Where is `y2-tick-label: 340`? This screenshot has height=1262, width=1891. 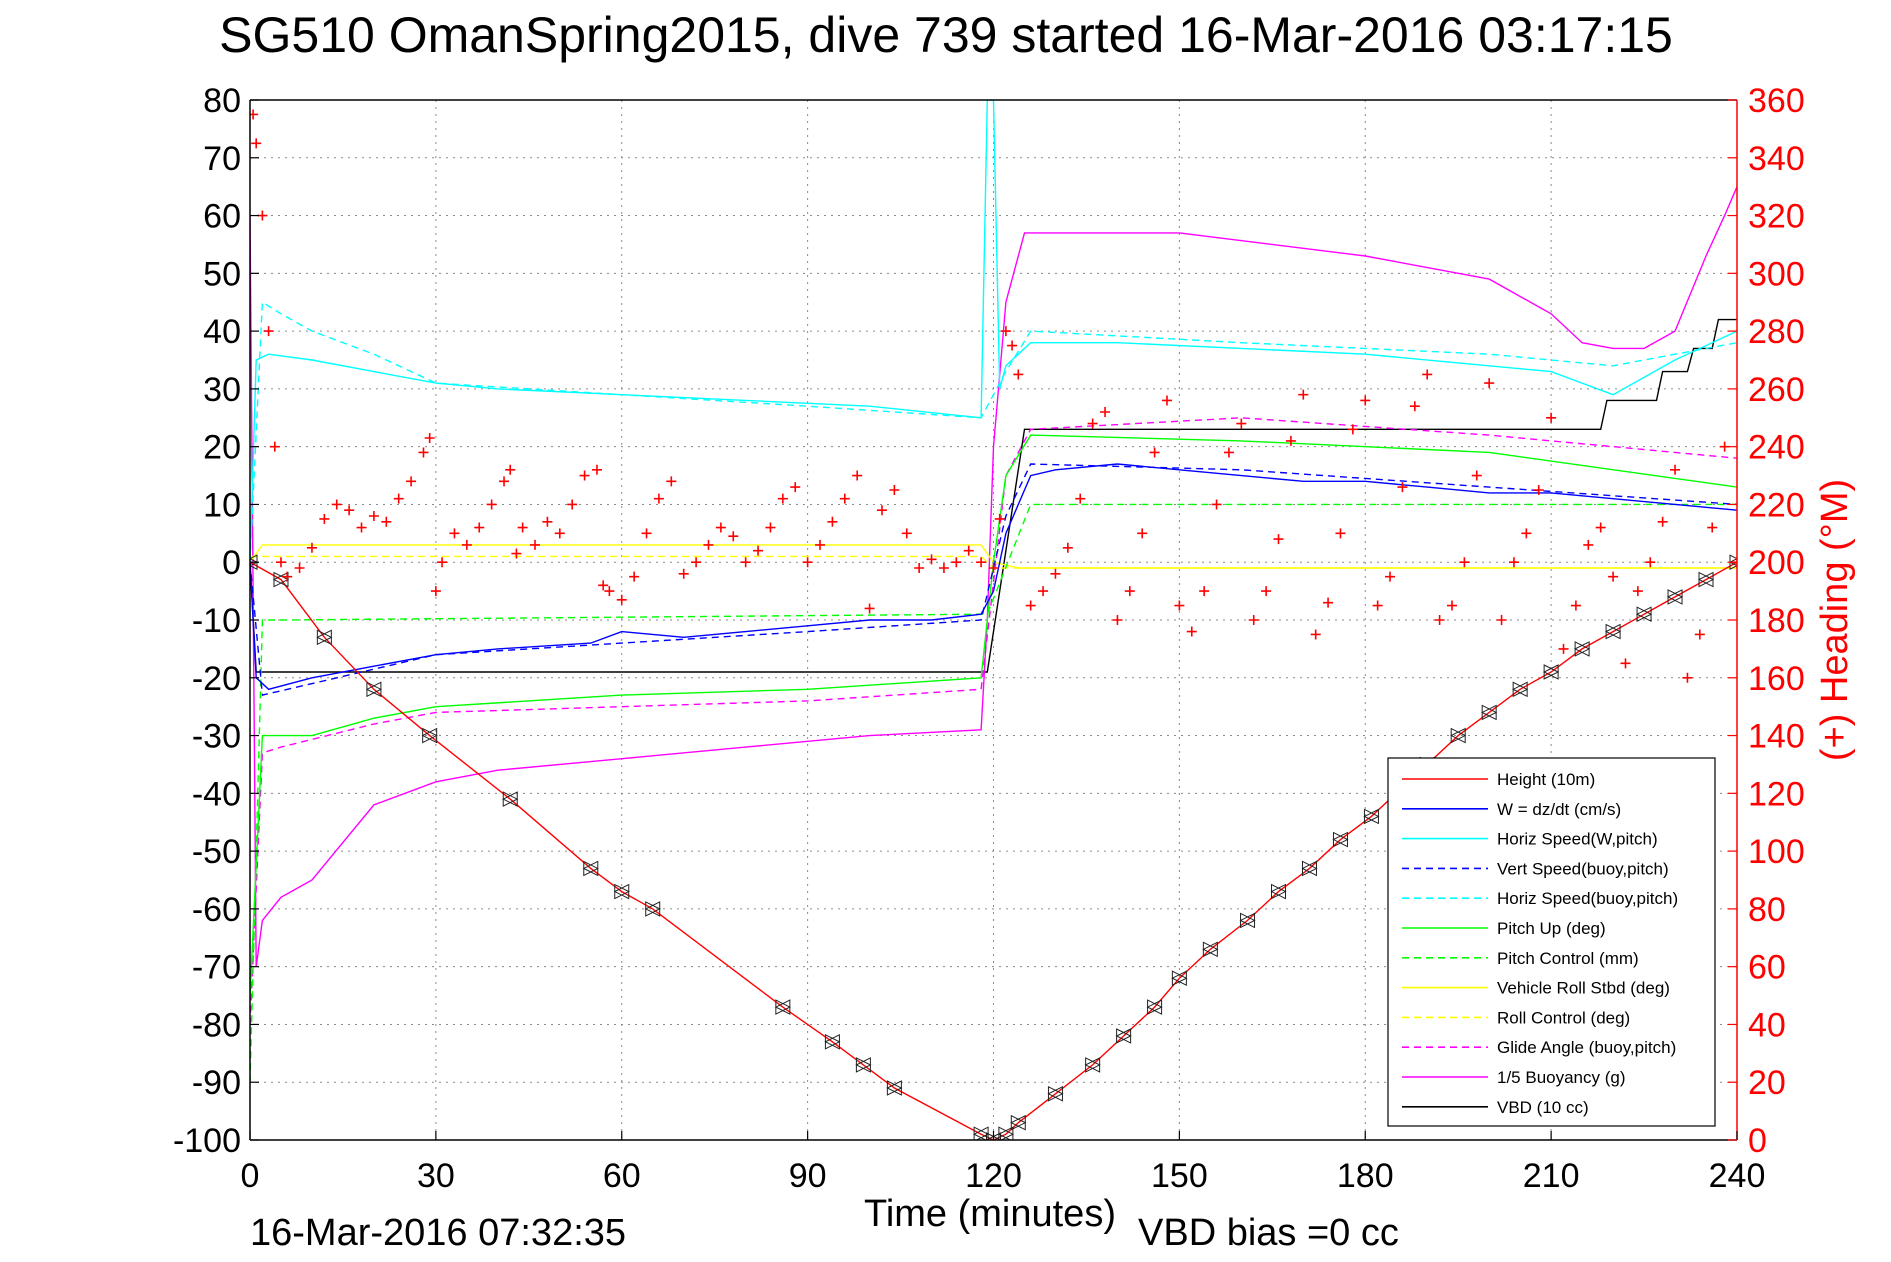
y2-tick-label: 340 is located at coordinates (1776, 159).